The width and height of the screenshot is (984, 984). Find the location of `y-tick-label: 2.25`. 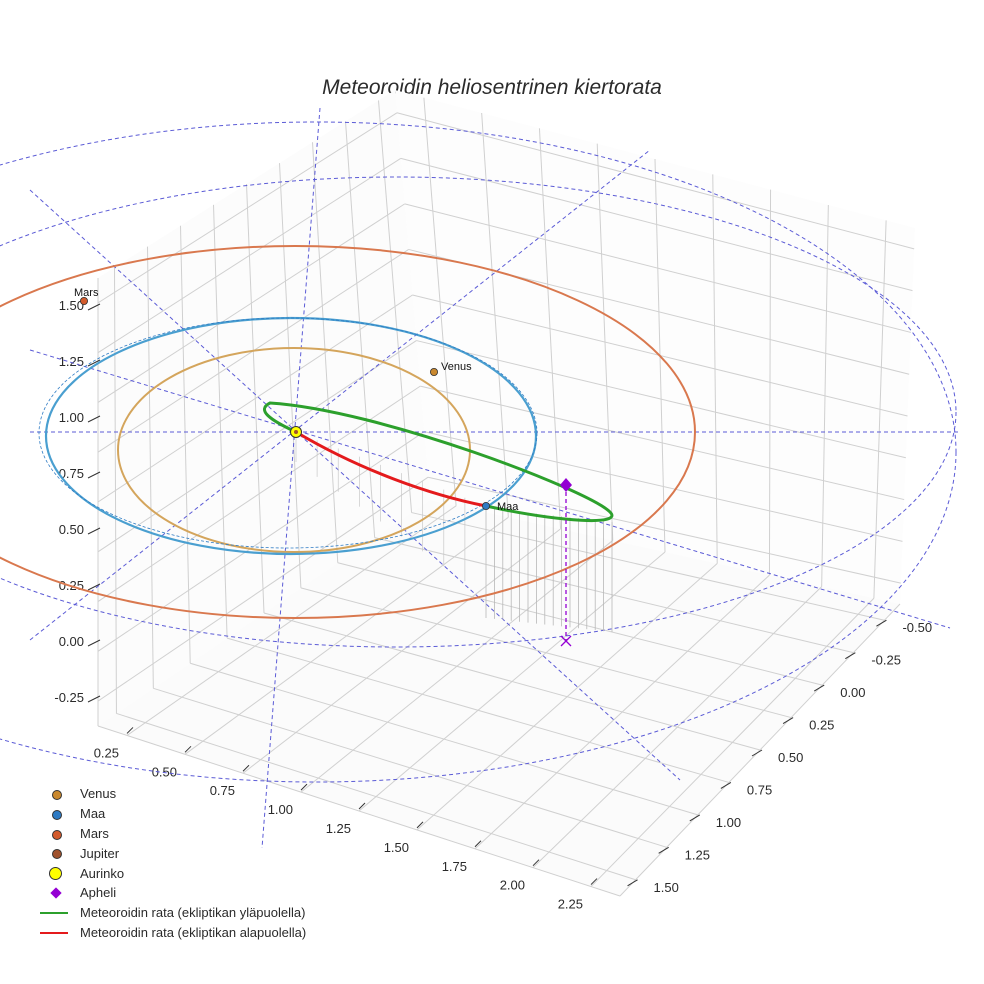

y-tick-label: 2.25 is located at coordinates (570, 904).